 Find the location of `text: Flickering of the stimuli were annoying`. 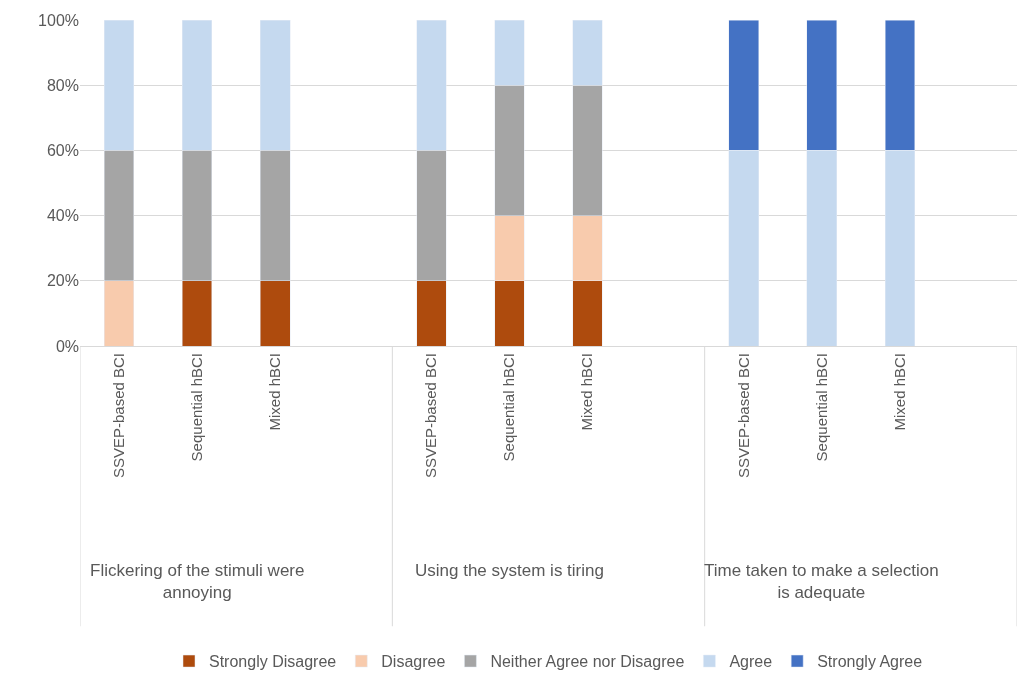

text: Flickering of the stimuli were annoying is located at coordinates (197, 582).